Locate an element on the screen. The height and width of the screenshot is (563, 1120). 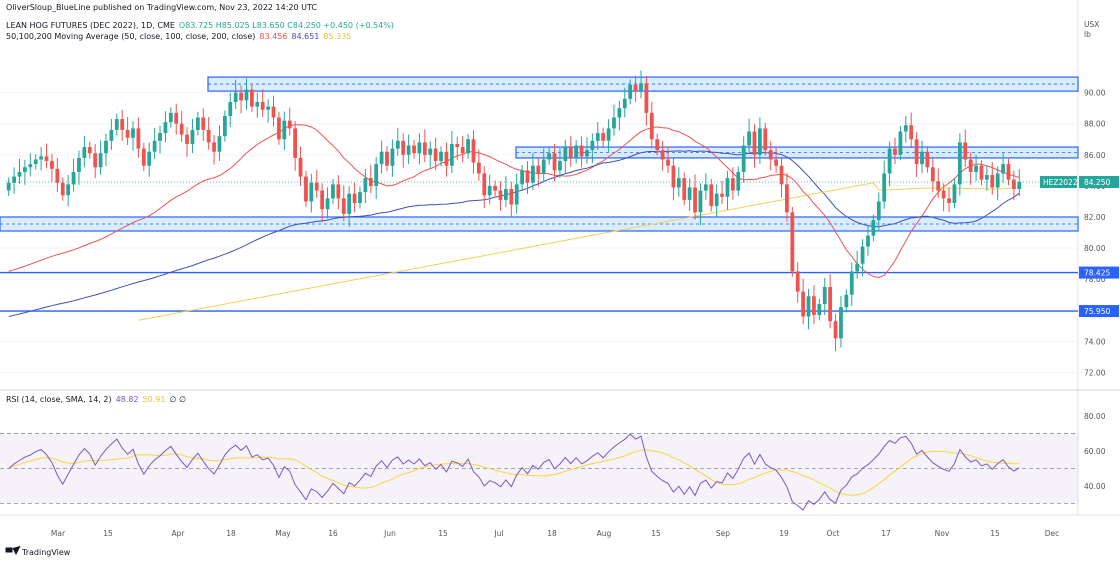
ma50-value: 83.456 is located at coordinates (273, 36).